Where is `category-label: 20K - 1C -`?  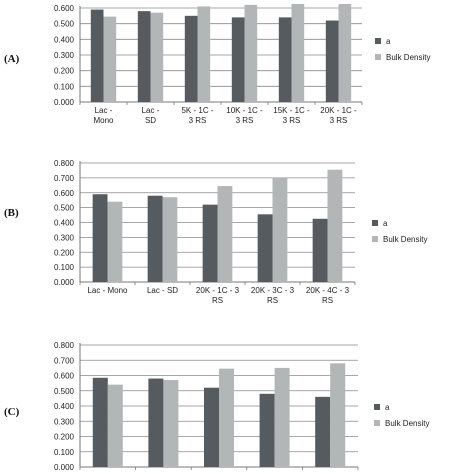 category-label: 20K - 1C - is located at coordinates (338, 110).